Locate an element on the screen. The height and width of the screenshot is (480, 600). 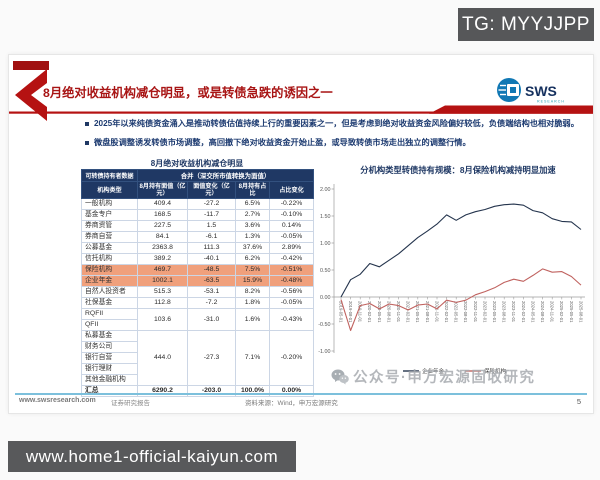
x-tick-label: 2022-02-01 is located at coordinates (446, 312).